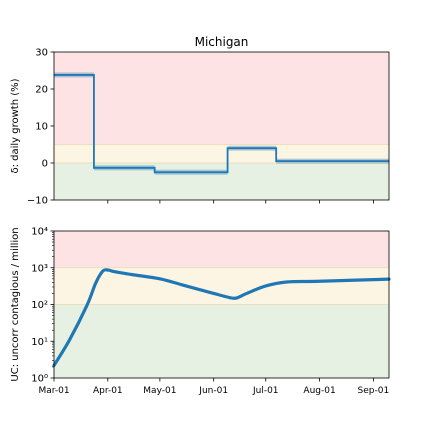  What do you see at coordinates (37, 201) in the screenshot?
I see `y-tick-label: −10` at bounding box center [37, 201].